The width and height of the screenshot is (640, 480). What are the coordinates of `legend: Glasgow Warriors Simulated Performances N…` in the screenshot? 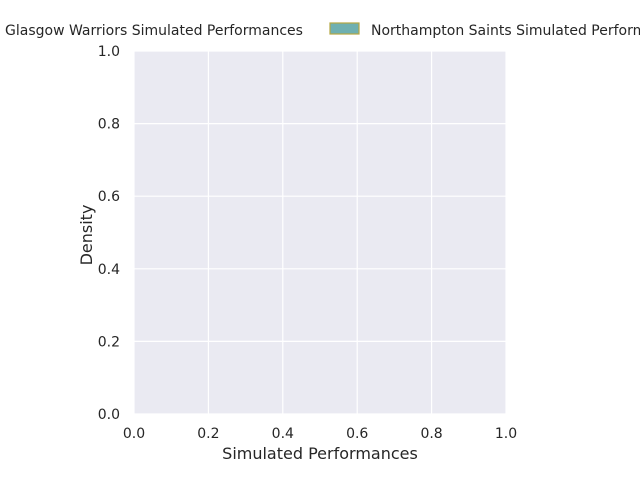 It's located at (322, 30).